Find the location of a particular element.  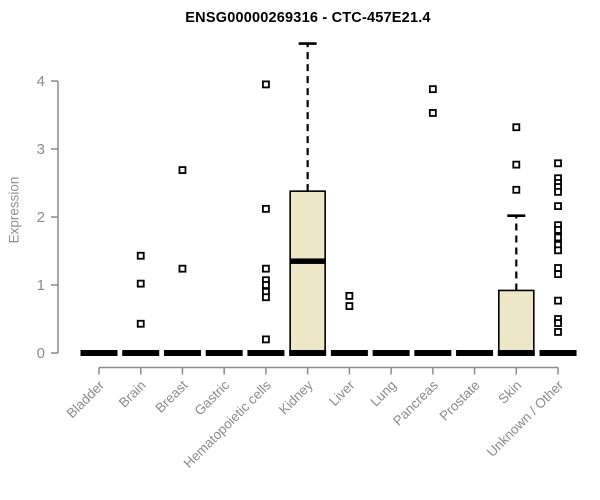

y-tick-label: 2 is located at coordinates (41, 217).